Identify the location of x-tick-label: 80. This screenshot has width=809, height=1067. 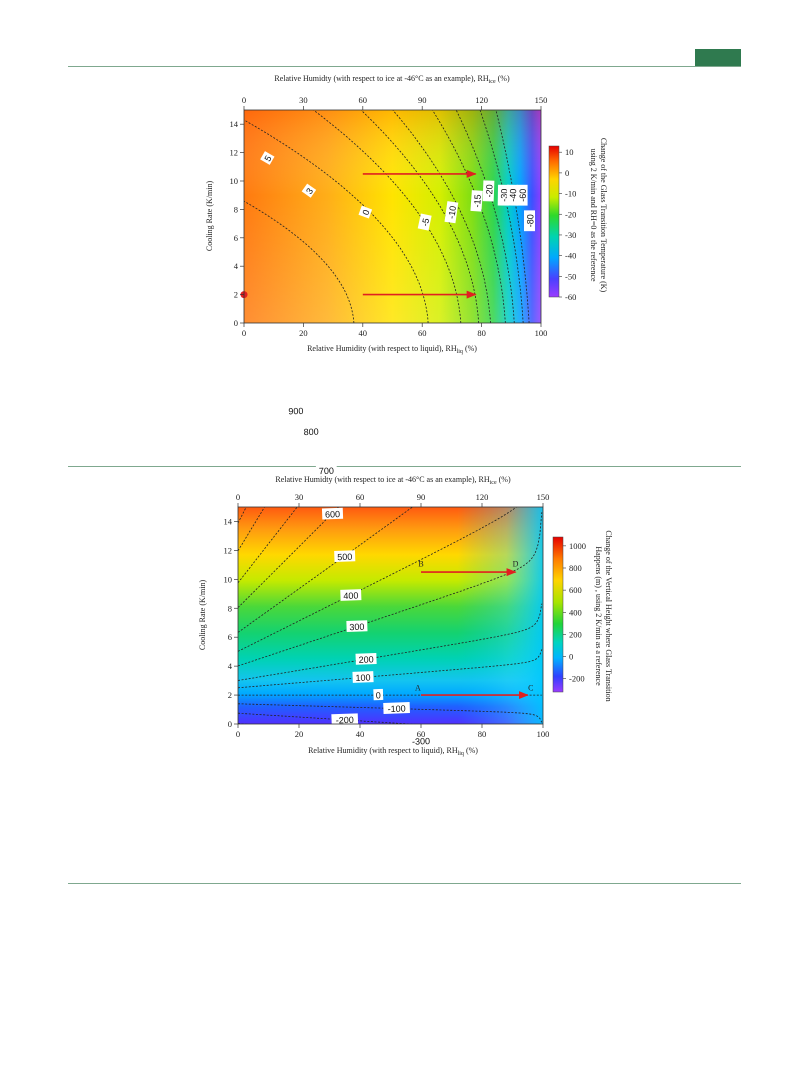
(482, 734).